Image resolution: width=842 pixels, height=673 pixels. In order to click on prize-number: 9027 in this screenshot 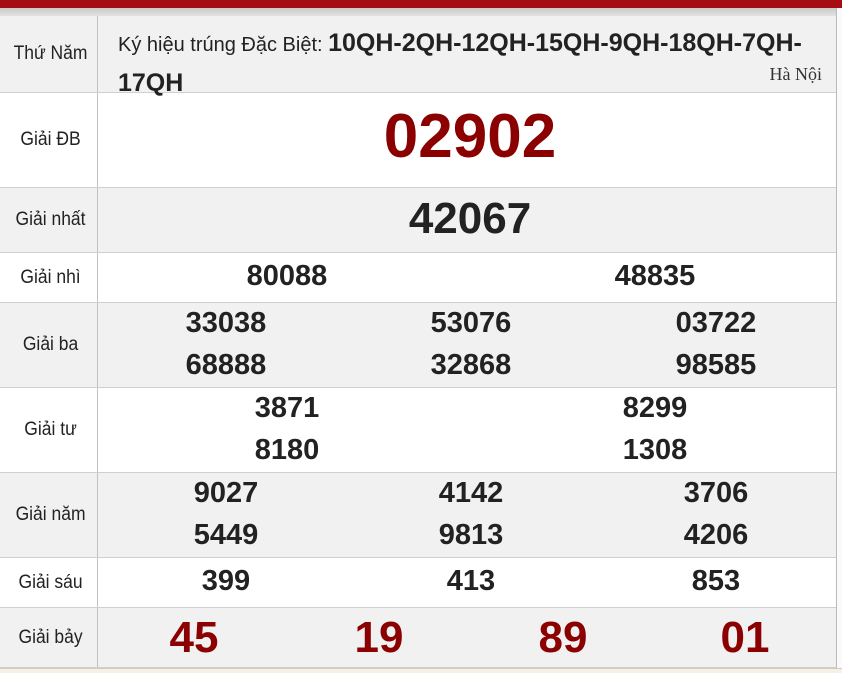, I will do `click(226, 493)`.